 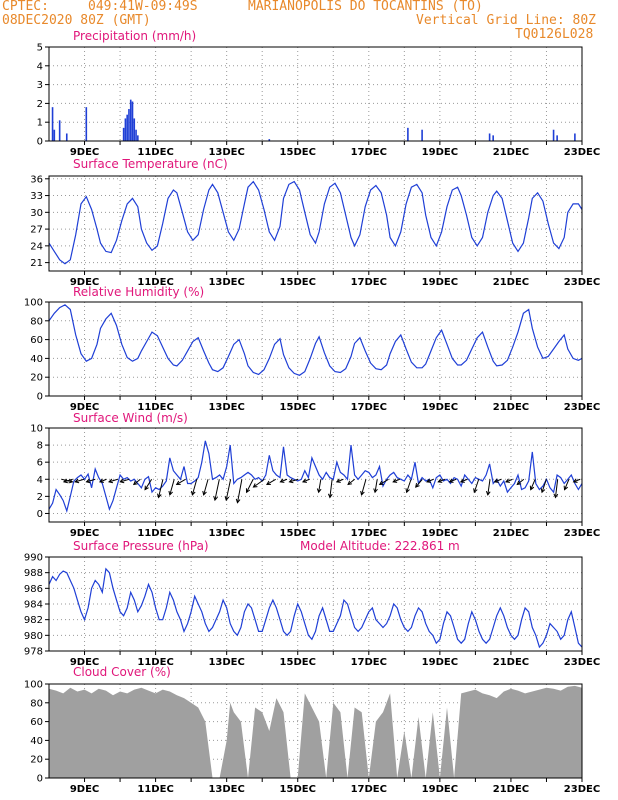 What do you see at coordinates (36, 429) in the screenshot?
I see `y-tick-label: 10` at bounding box center [36, 429].